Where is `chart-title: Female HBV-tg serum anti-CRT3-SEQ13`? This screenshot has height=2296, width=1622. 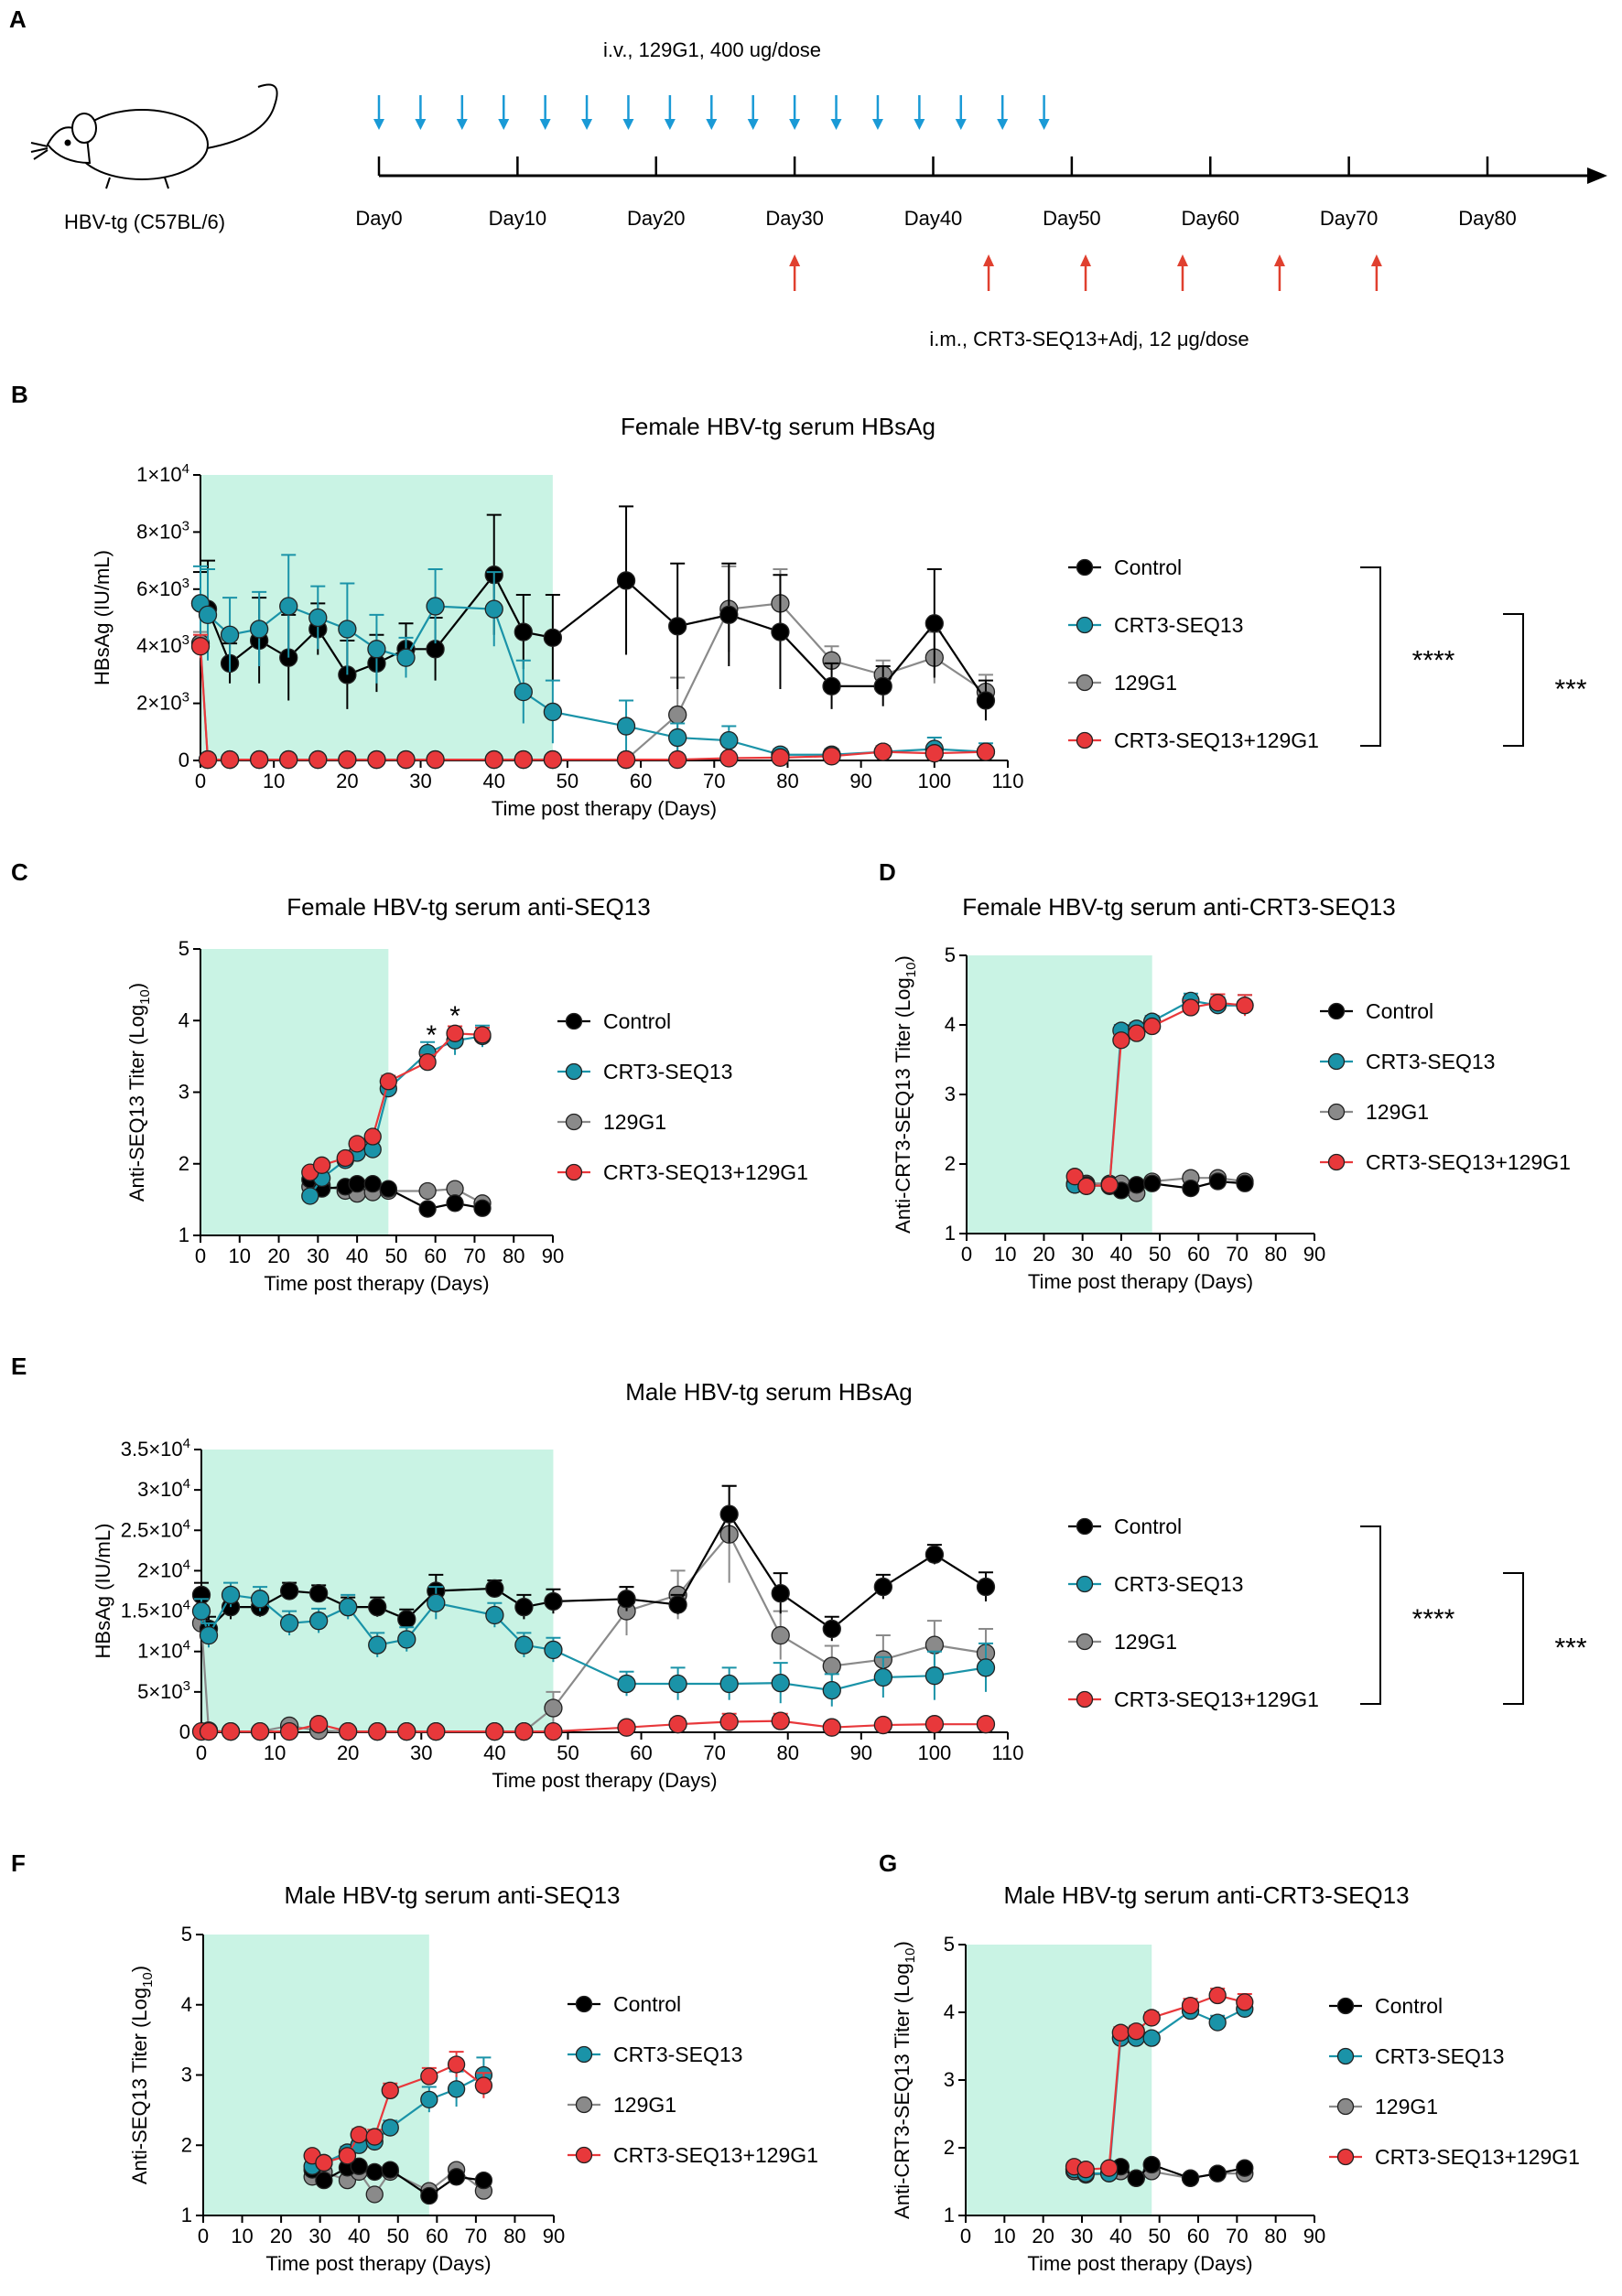
chart-title: Female HBV-tg serum anti-CRT3-SEQ13 is located at coordinates (1178, 907).